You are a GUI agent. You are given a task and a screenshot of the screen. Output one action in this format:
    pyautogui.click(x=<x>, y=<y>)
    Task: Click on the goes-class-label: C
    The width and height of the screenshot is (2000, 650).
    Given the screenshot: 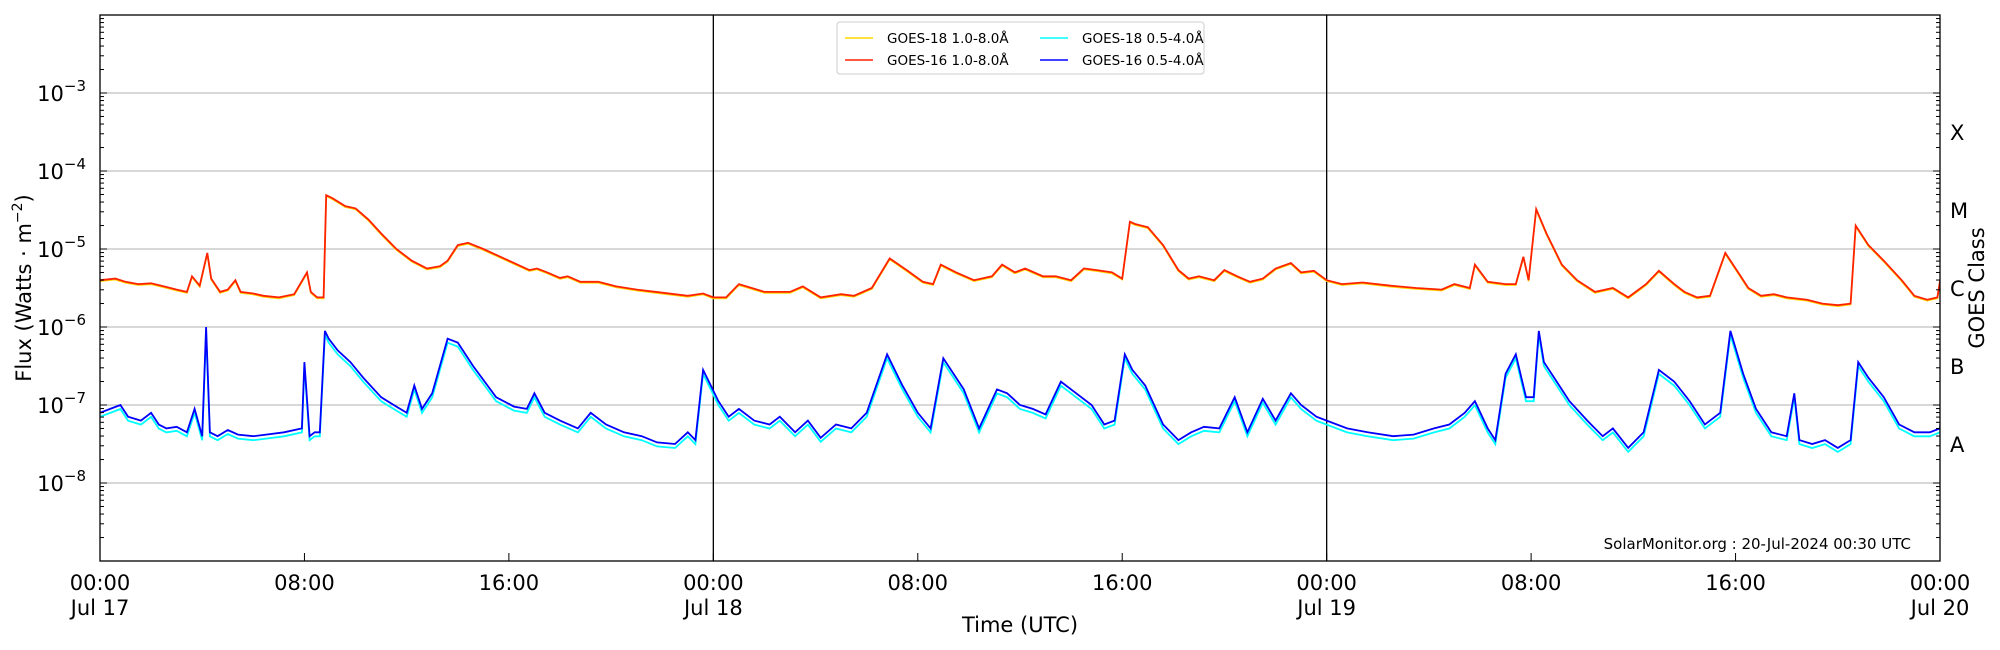 What is the action you would take?
    pyautogui.click(x=1957, y=289)
    